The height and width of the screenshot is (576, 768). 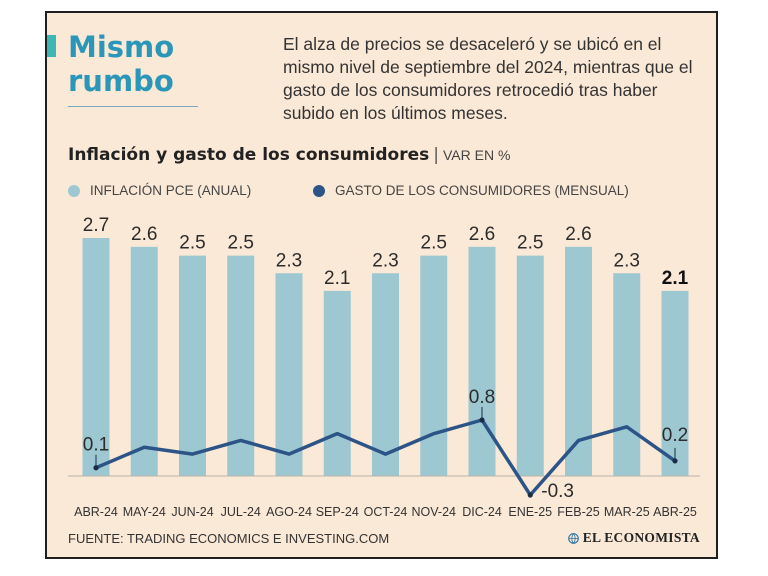 What do you see at coordinates (96, 512) in the screenshot?
I see `x-tick-label-abr-24: ABR-24` at bounding box center [96, 512].